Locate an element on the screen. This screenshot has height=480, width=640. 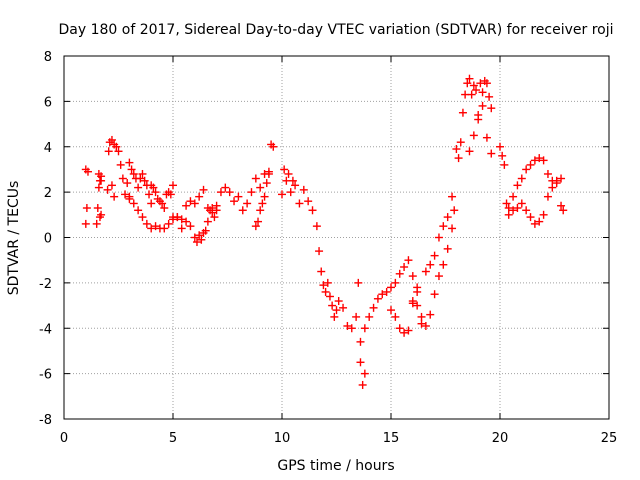
y-tick-label: 6 is located at coordinates (48, 102).